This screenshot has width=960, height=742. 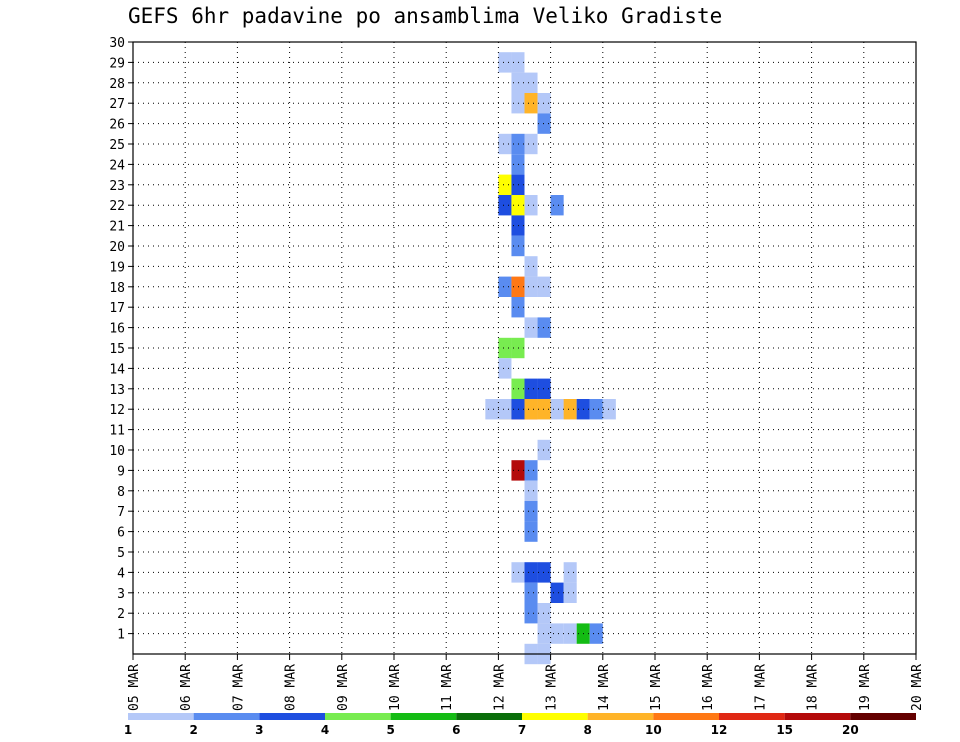 I want to click on colorbar-label: 1, so click(x=128, y=730).